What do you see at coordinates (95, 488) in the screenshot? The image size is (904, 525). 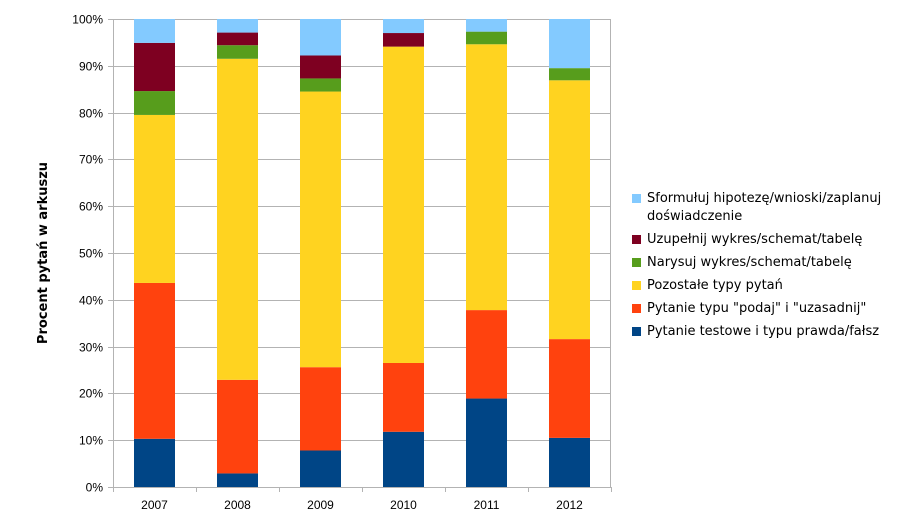 I see `y-tick-label: 0%` at bounding box center [95, 488].